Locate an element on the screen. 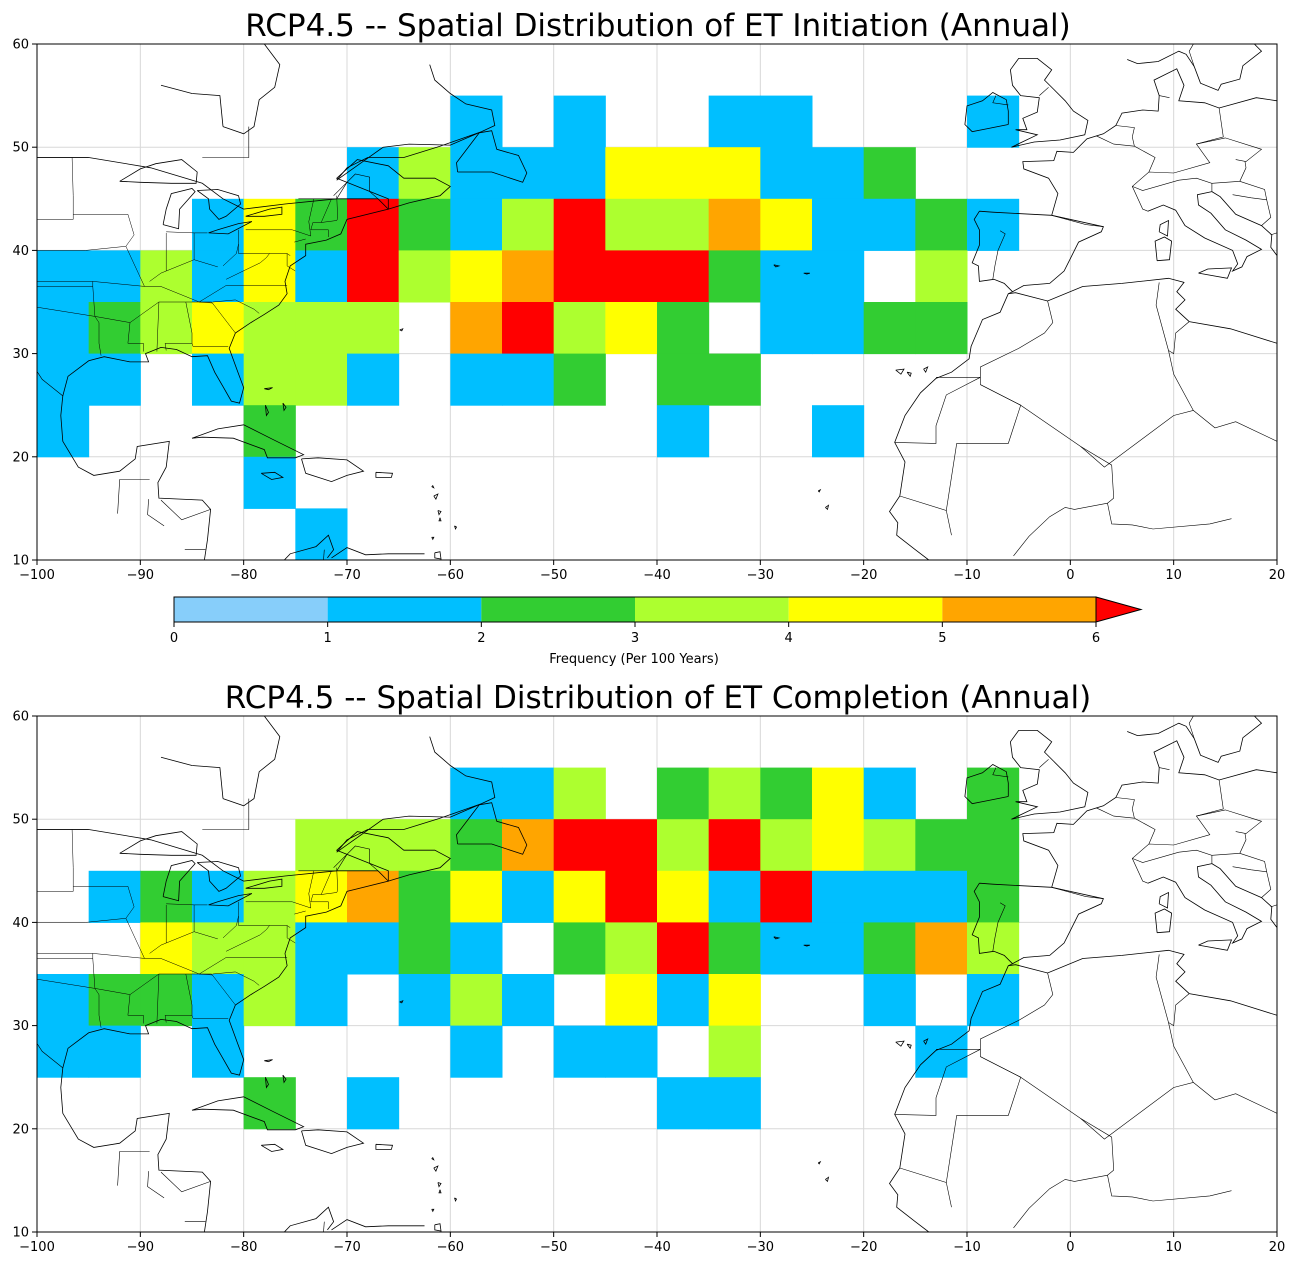 The width and height of the screenshot is (1296, 1266). colorbar-tick-label: 2 is located at coordinates (481, 638).